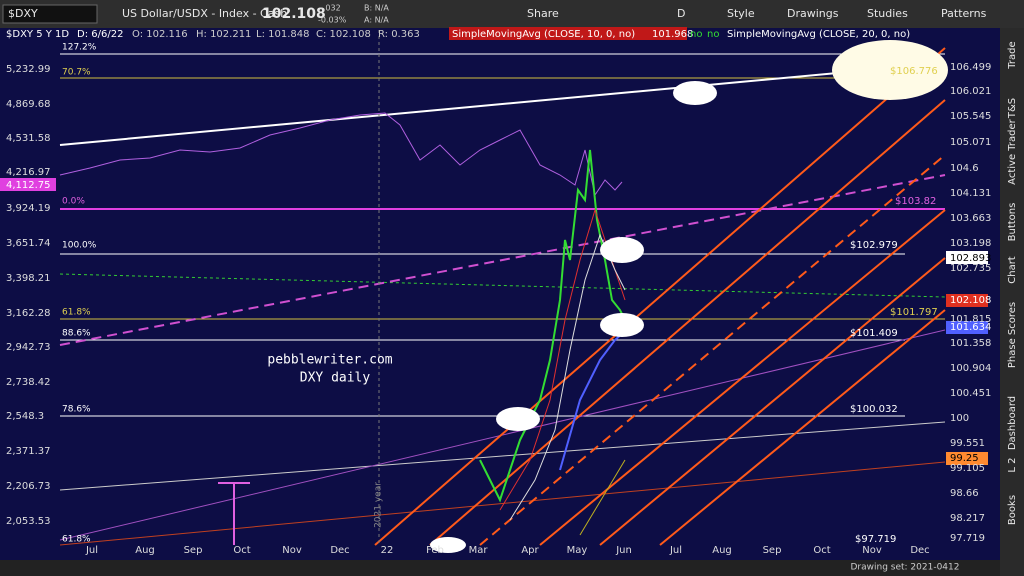 The height and width of the screenshot is (576, 1024). Describe the element at coordinates (223, 34) in the screenshot. I see `header-field: H: 102.211` at that location.